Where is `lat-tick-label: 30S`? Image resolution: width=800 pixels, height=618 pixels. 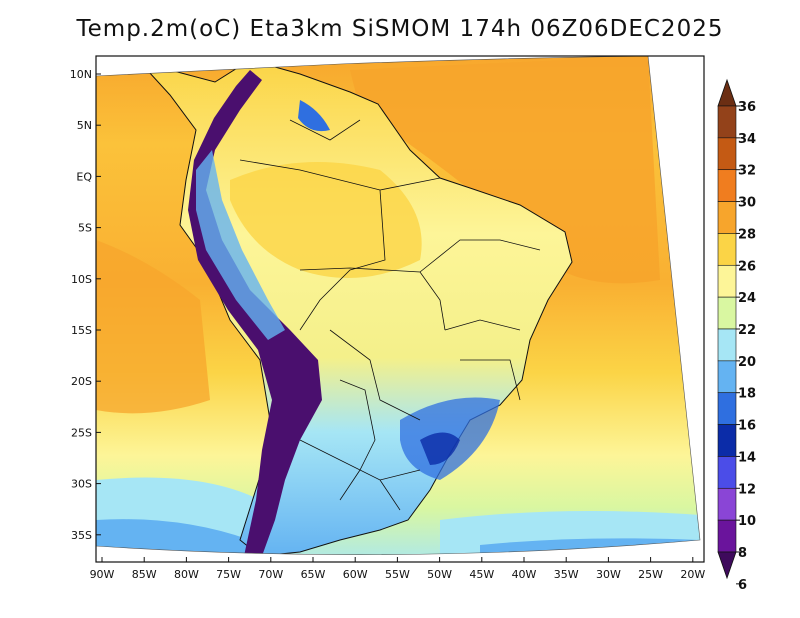
lat-tick-label: 30S is located at coordinates (81, 484).